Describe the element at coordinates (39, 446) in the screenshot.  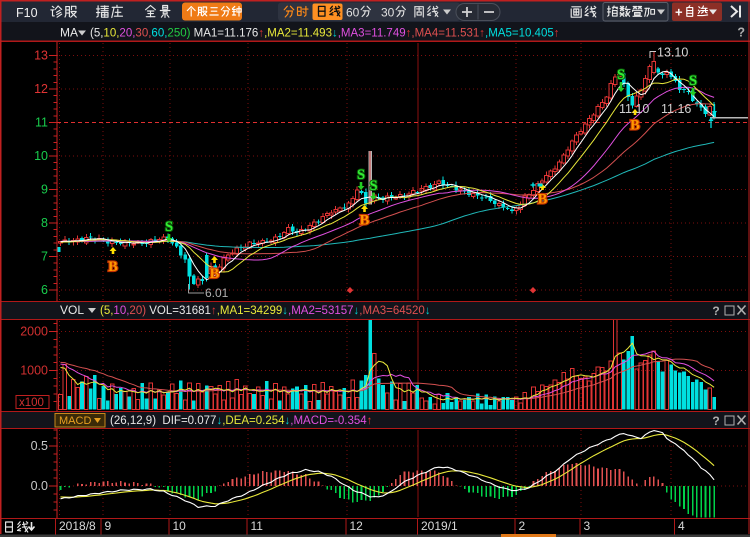
I see `svg-text: 0.5` at that location.